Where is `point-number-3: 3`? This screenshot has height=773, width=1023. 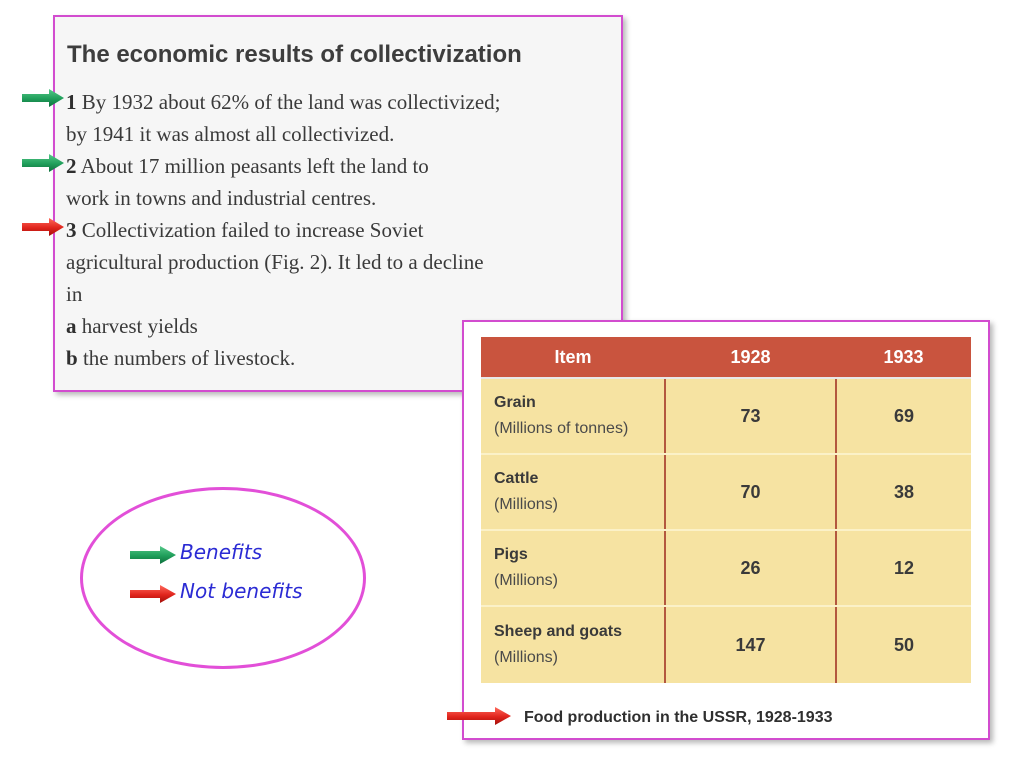
point-number-3: 3 is located at coordinates (71, 230).